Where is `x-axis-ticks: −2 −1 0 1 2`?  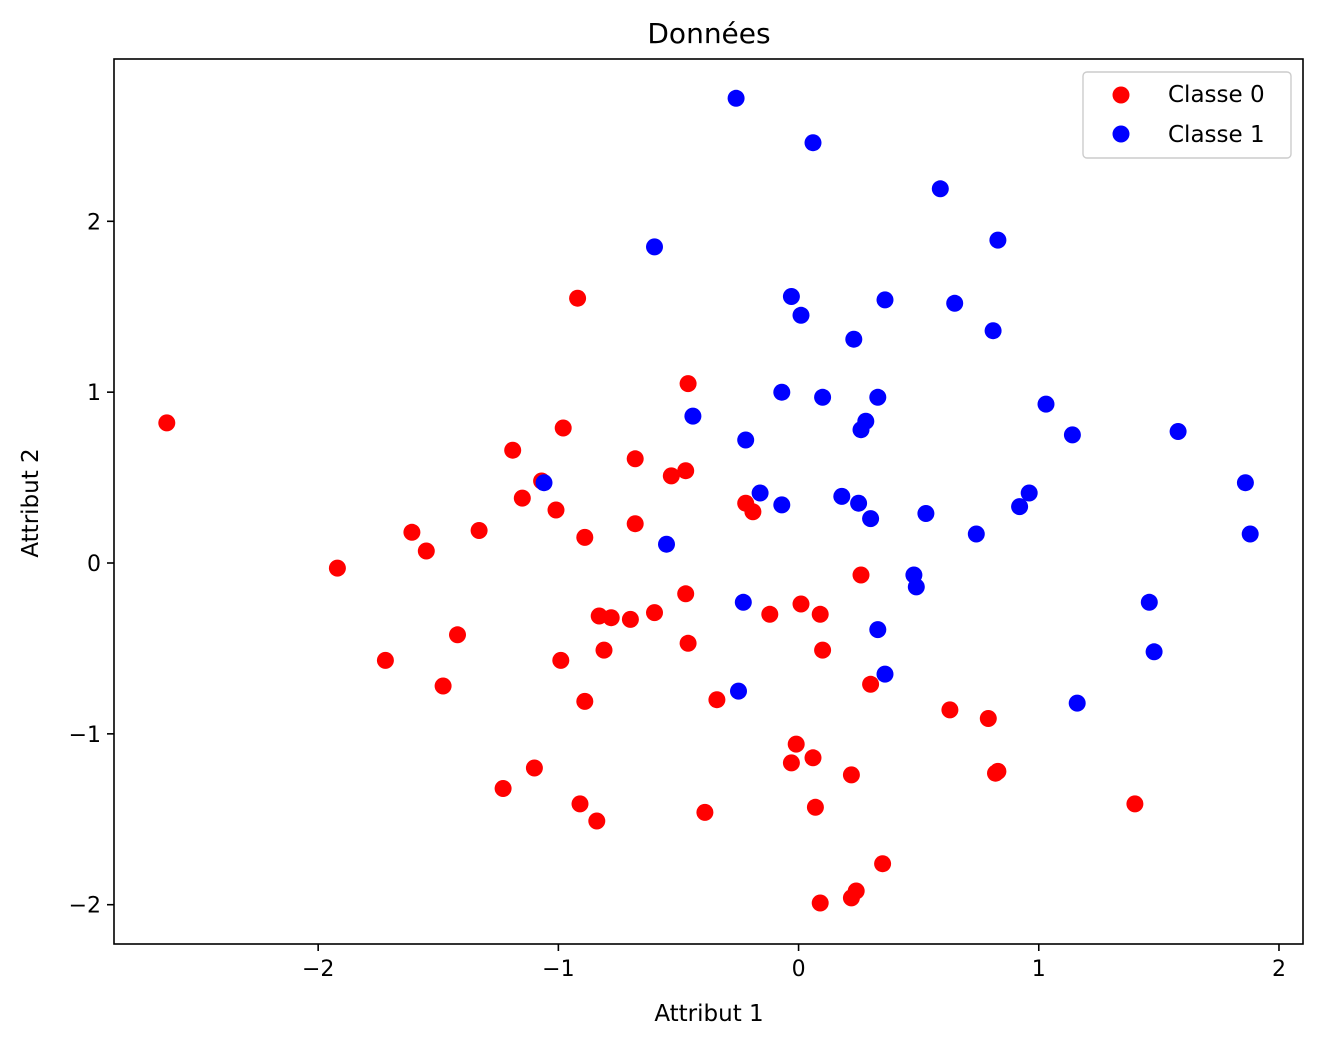
x-axis-ticks: −2 −1 0 1 2 is located at coordinates (794, 963).